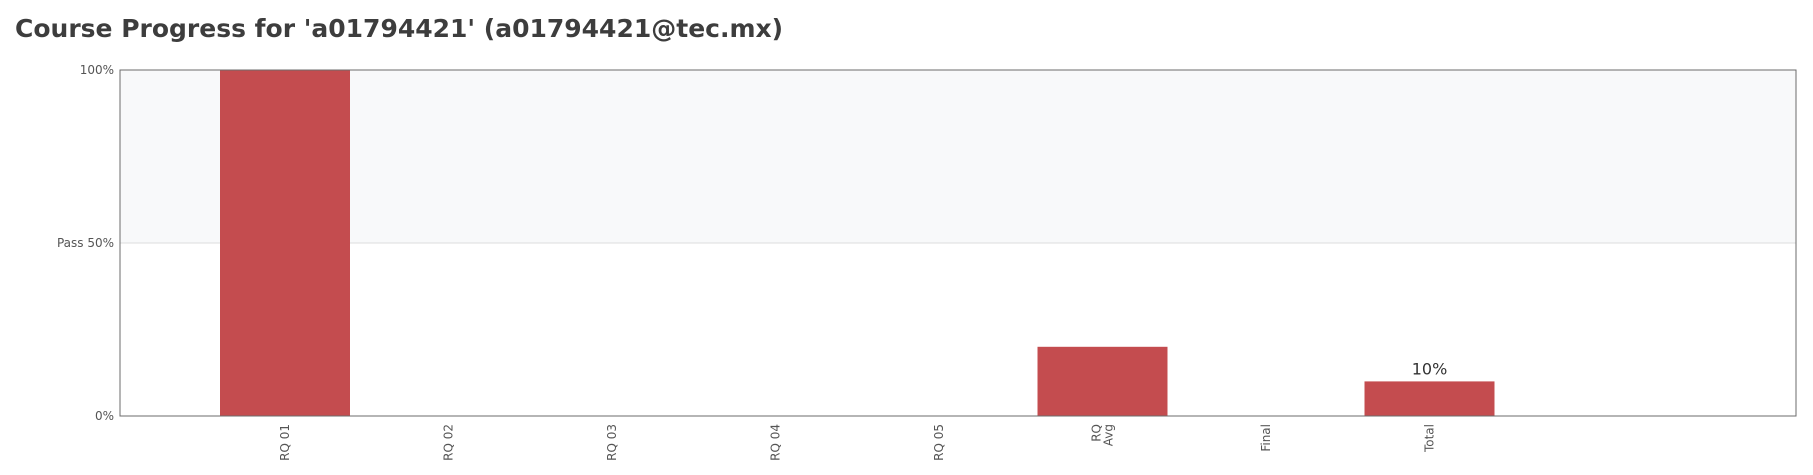  I want to click on x-tick-text: Total, so click(1430, 438).